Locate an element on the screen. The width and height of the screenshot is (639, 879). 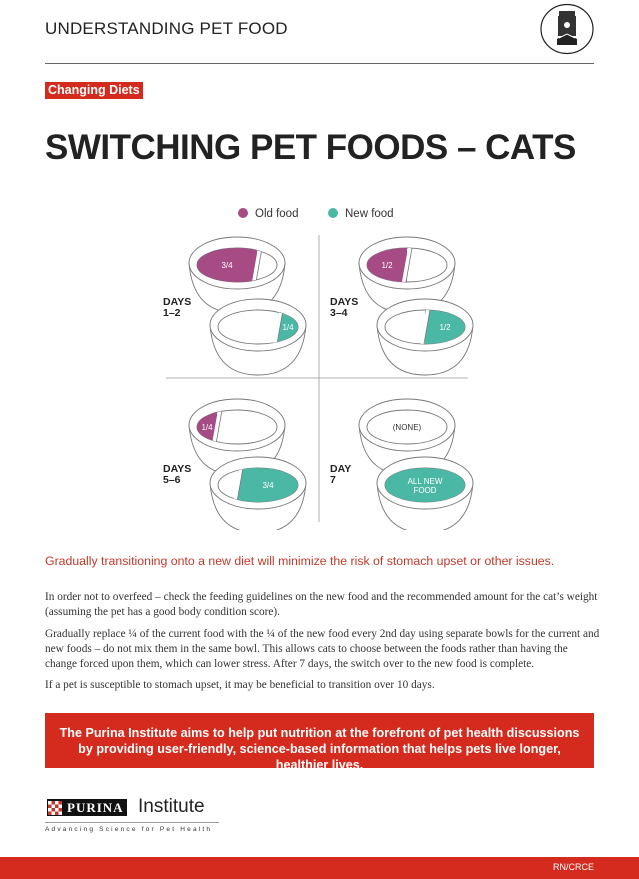
food-label: FOOD is located at coordinates (424, 490).